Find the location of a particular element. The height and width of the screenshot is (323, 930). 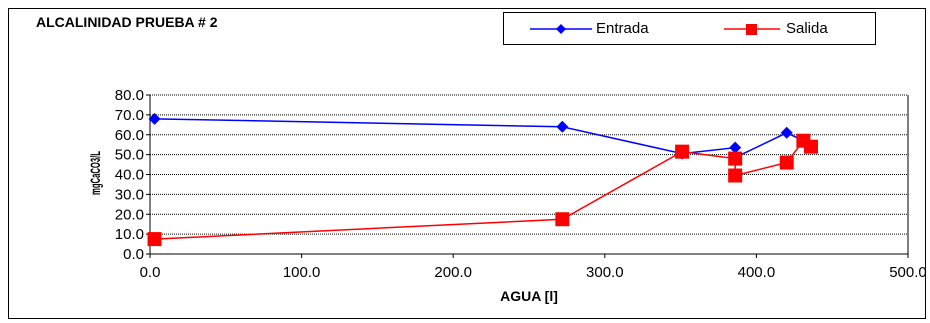

x-tick-label: 500.0 is located at coordinates (908, 272).